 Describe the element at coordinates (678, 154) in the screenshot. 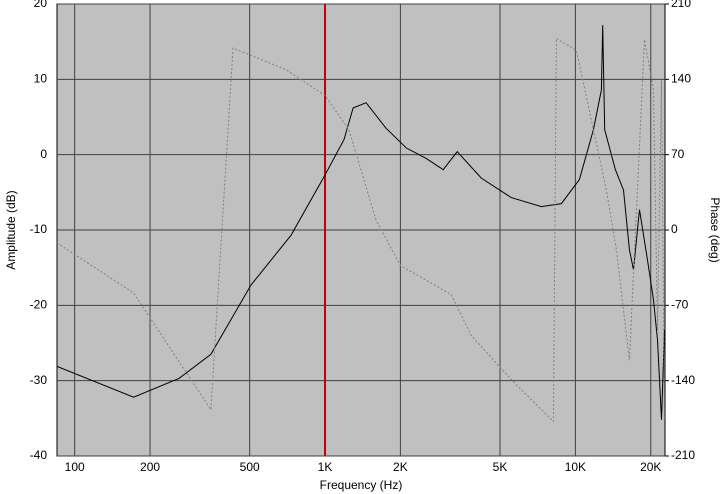

I see `y2-tick-label: 70` at that location.